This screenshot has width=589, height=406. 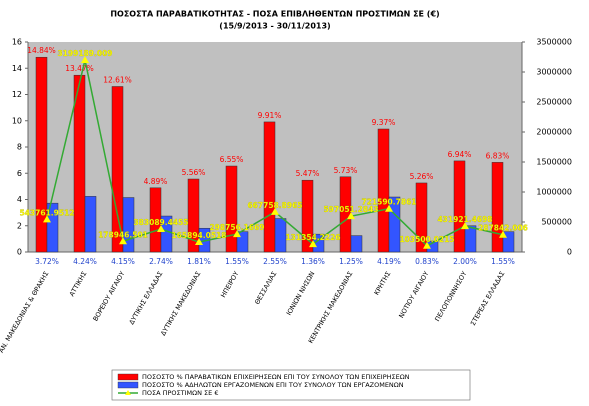 What do you see at coordinates (108, 296) in the screenshot?
I see `x-tick-label: ΒΟΡΕΙΟΥ ΑΙΓΑΙΟΥ` at bounding box center [108, 296].